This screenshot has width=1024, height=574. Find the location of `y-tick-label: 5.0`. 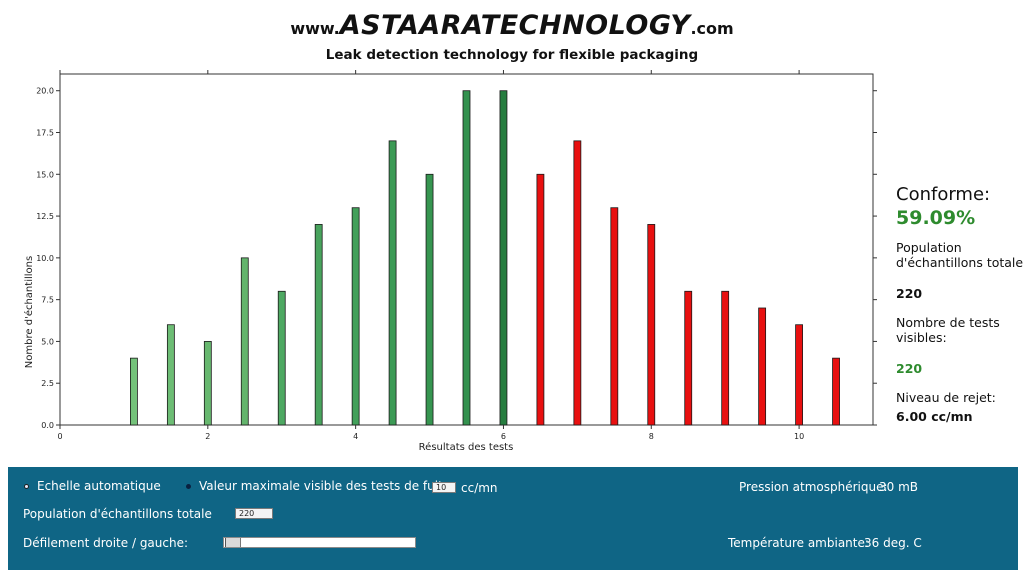

y-tick-label: 5.0 is located at coordinates (47, 341).